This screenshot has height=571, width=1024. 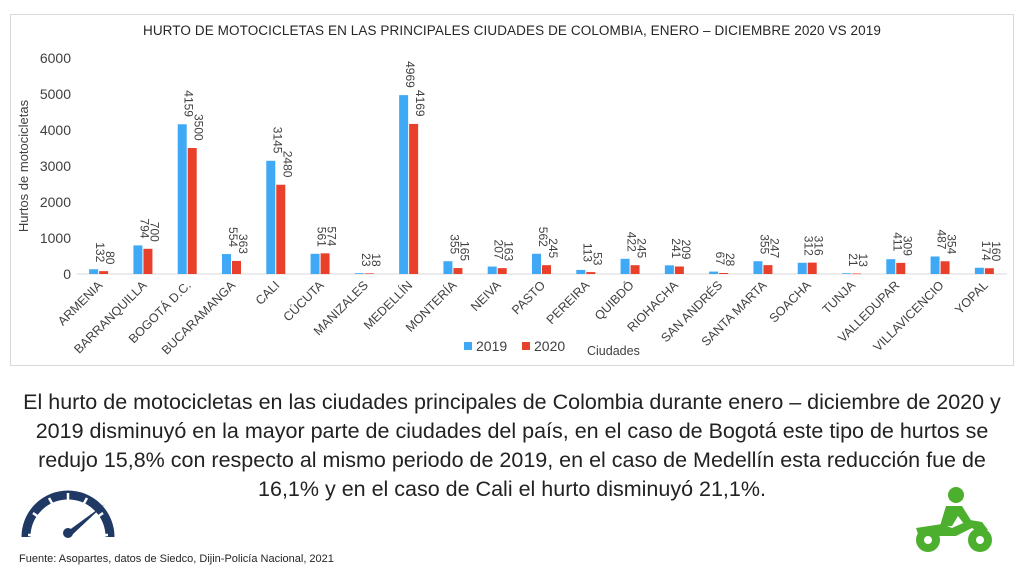 I want to click on data-label-2019: 67, so click(x=720, y=259).